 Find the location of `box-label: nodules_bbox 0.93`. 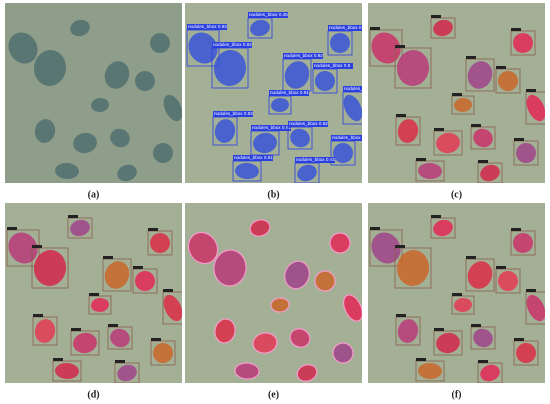

box-label: nodules_bbox 0.93 is located at coordinates (233, 113).